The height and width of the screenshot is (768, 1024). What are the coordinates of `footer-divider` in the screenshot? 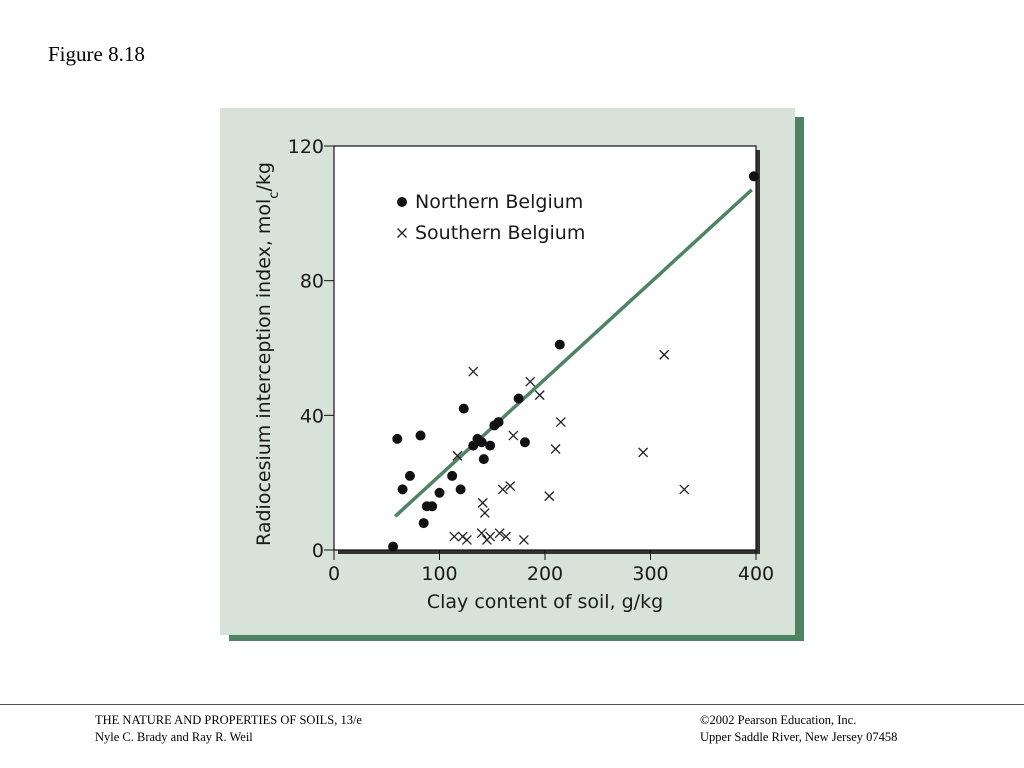 It's located at (512, 704).